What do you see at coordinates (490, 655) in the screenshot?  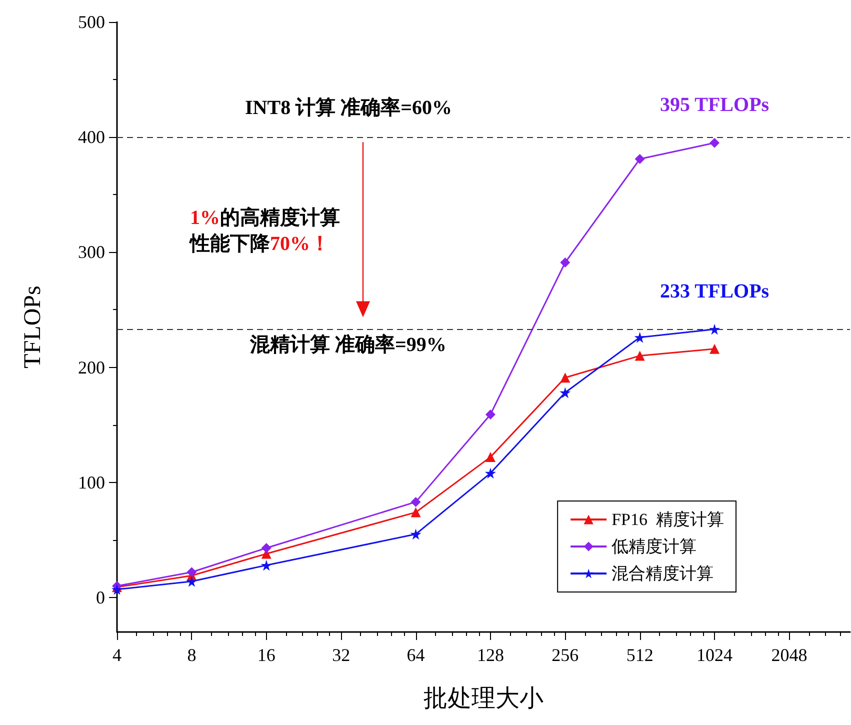 I see `x-tick-label: 128` at bounding box center [490, 655].